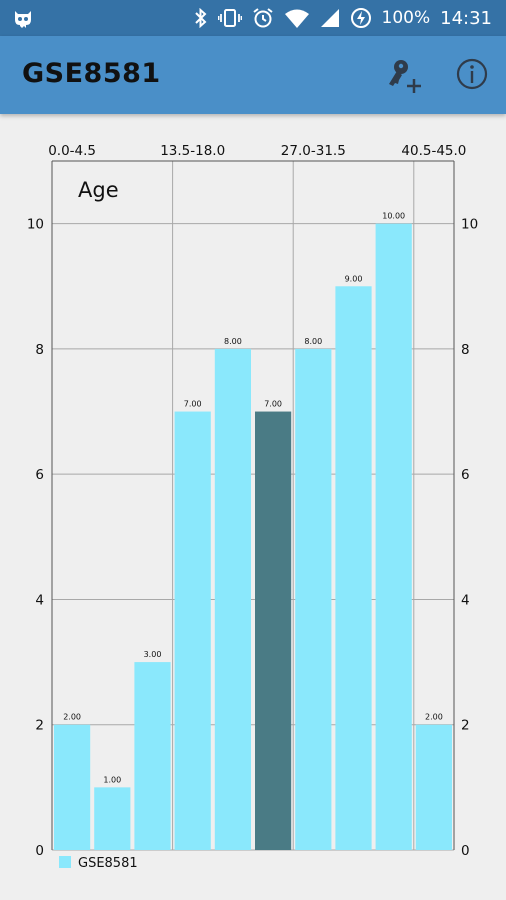 The image size is (506, 900). What do you see at coordinates (98, 190) in the screenshot?
I see `chart-title: Age` at bounding box center [98, 190].